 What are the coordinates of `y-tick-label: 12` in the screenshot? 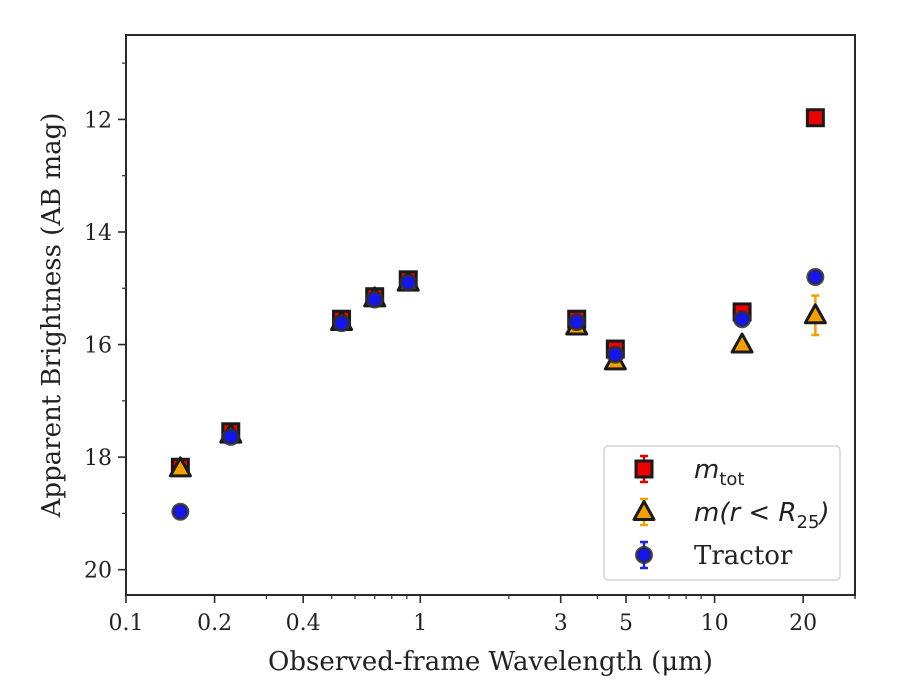 It's located at (98, 120).